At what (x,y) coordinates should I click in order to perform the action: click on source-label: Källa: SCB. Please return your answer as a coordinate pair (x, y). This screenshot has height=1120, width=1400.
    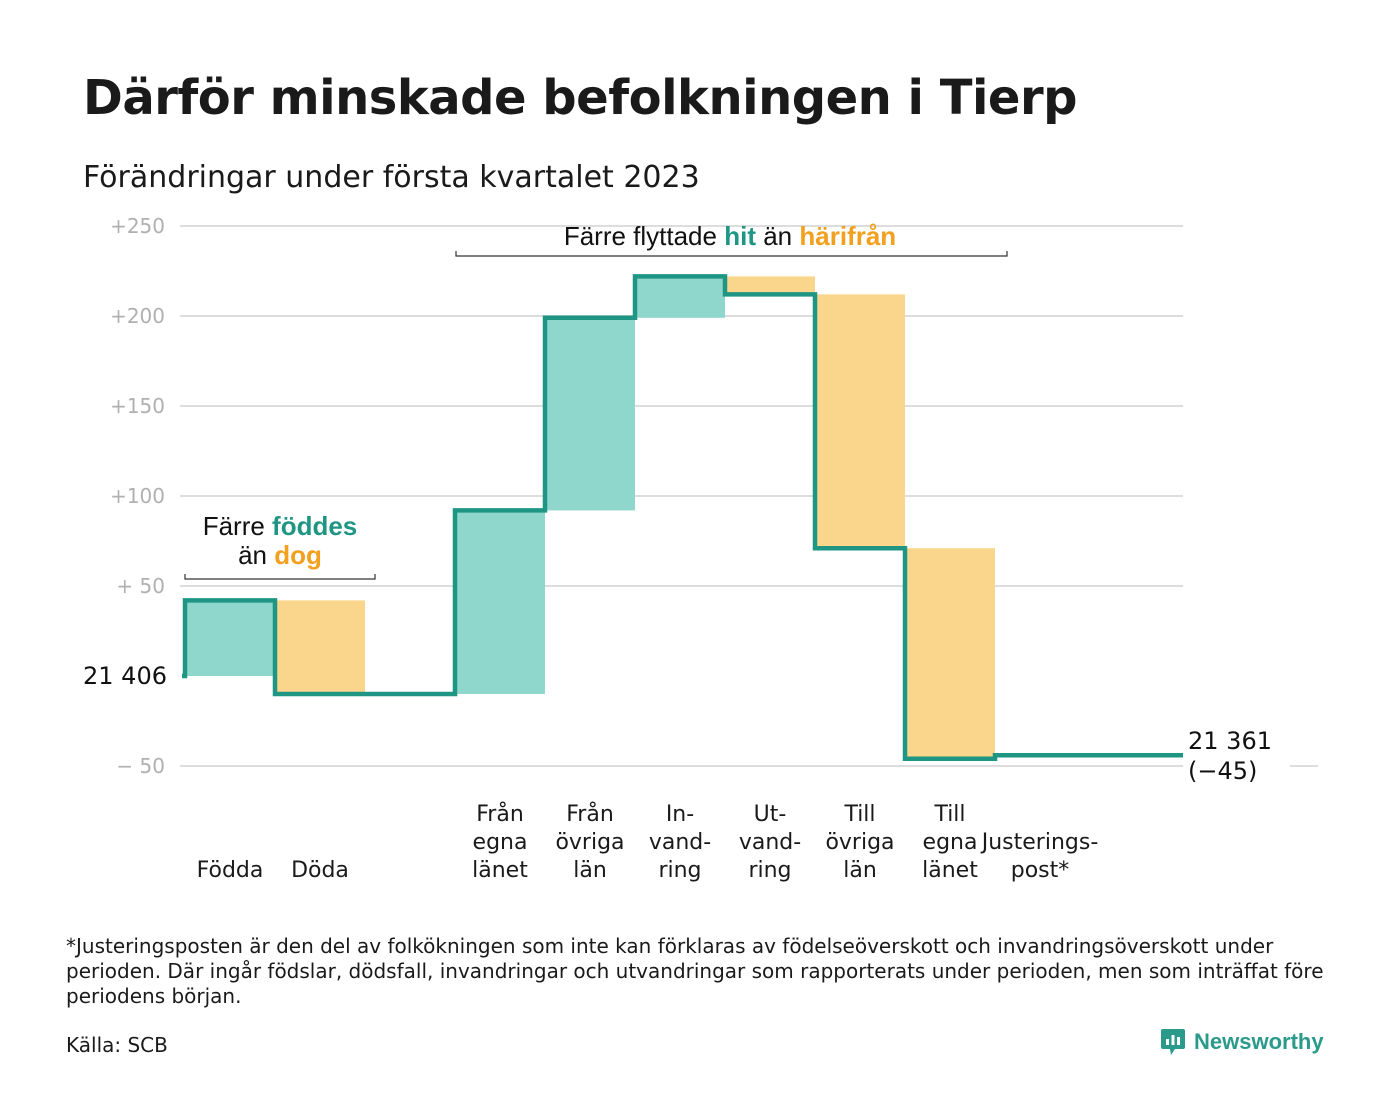
    Looking at the image, I should click on (117, 1045).